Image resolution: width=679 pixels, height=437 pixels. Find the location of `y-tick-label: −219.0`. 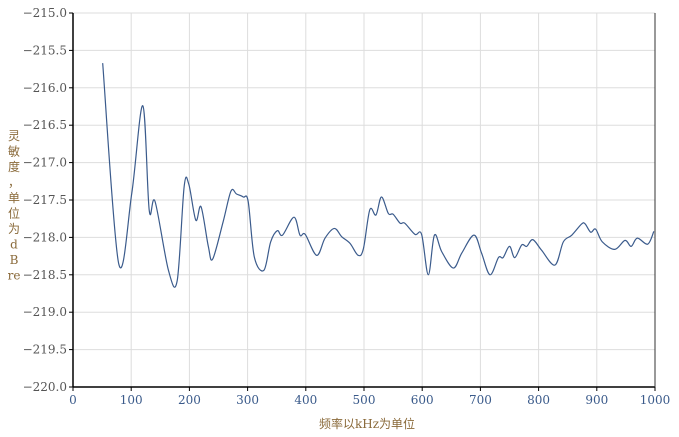

y-tick-label: −219.0 is located at coordinates (45, 312).